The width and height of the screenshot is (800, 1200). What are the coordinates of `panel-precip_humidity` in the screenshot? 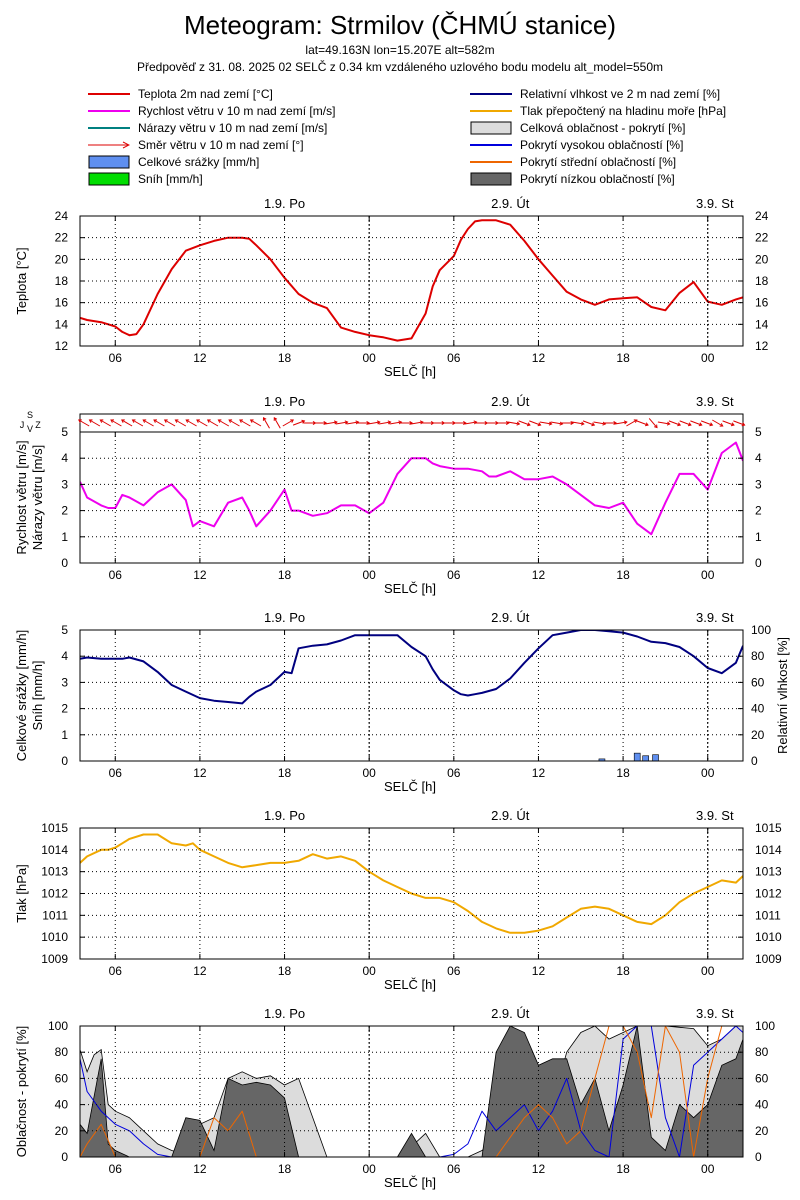 It's located at (411, 695).